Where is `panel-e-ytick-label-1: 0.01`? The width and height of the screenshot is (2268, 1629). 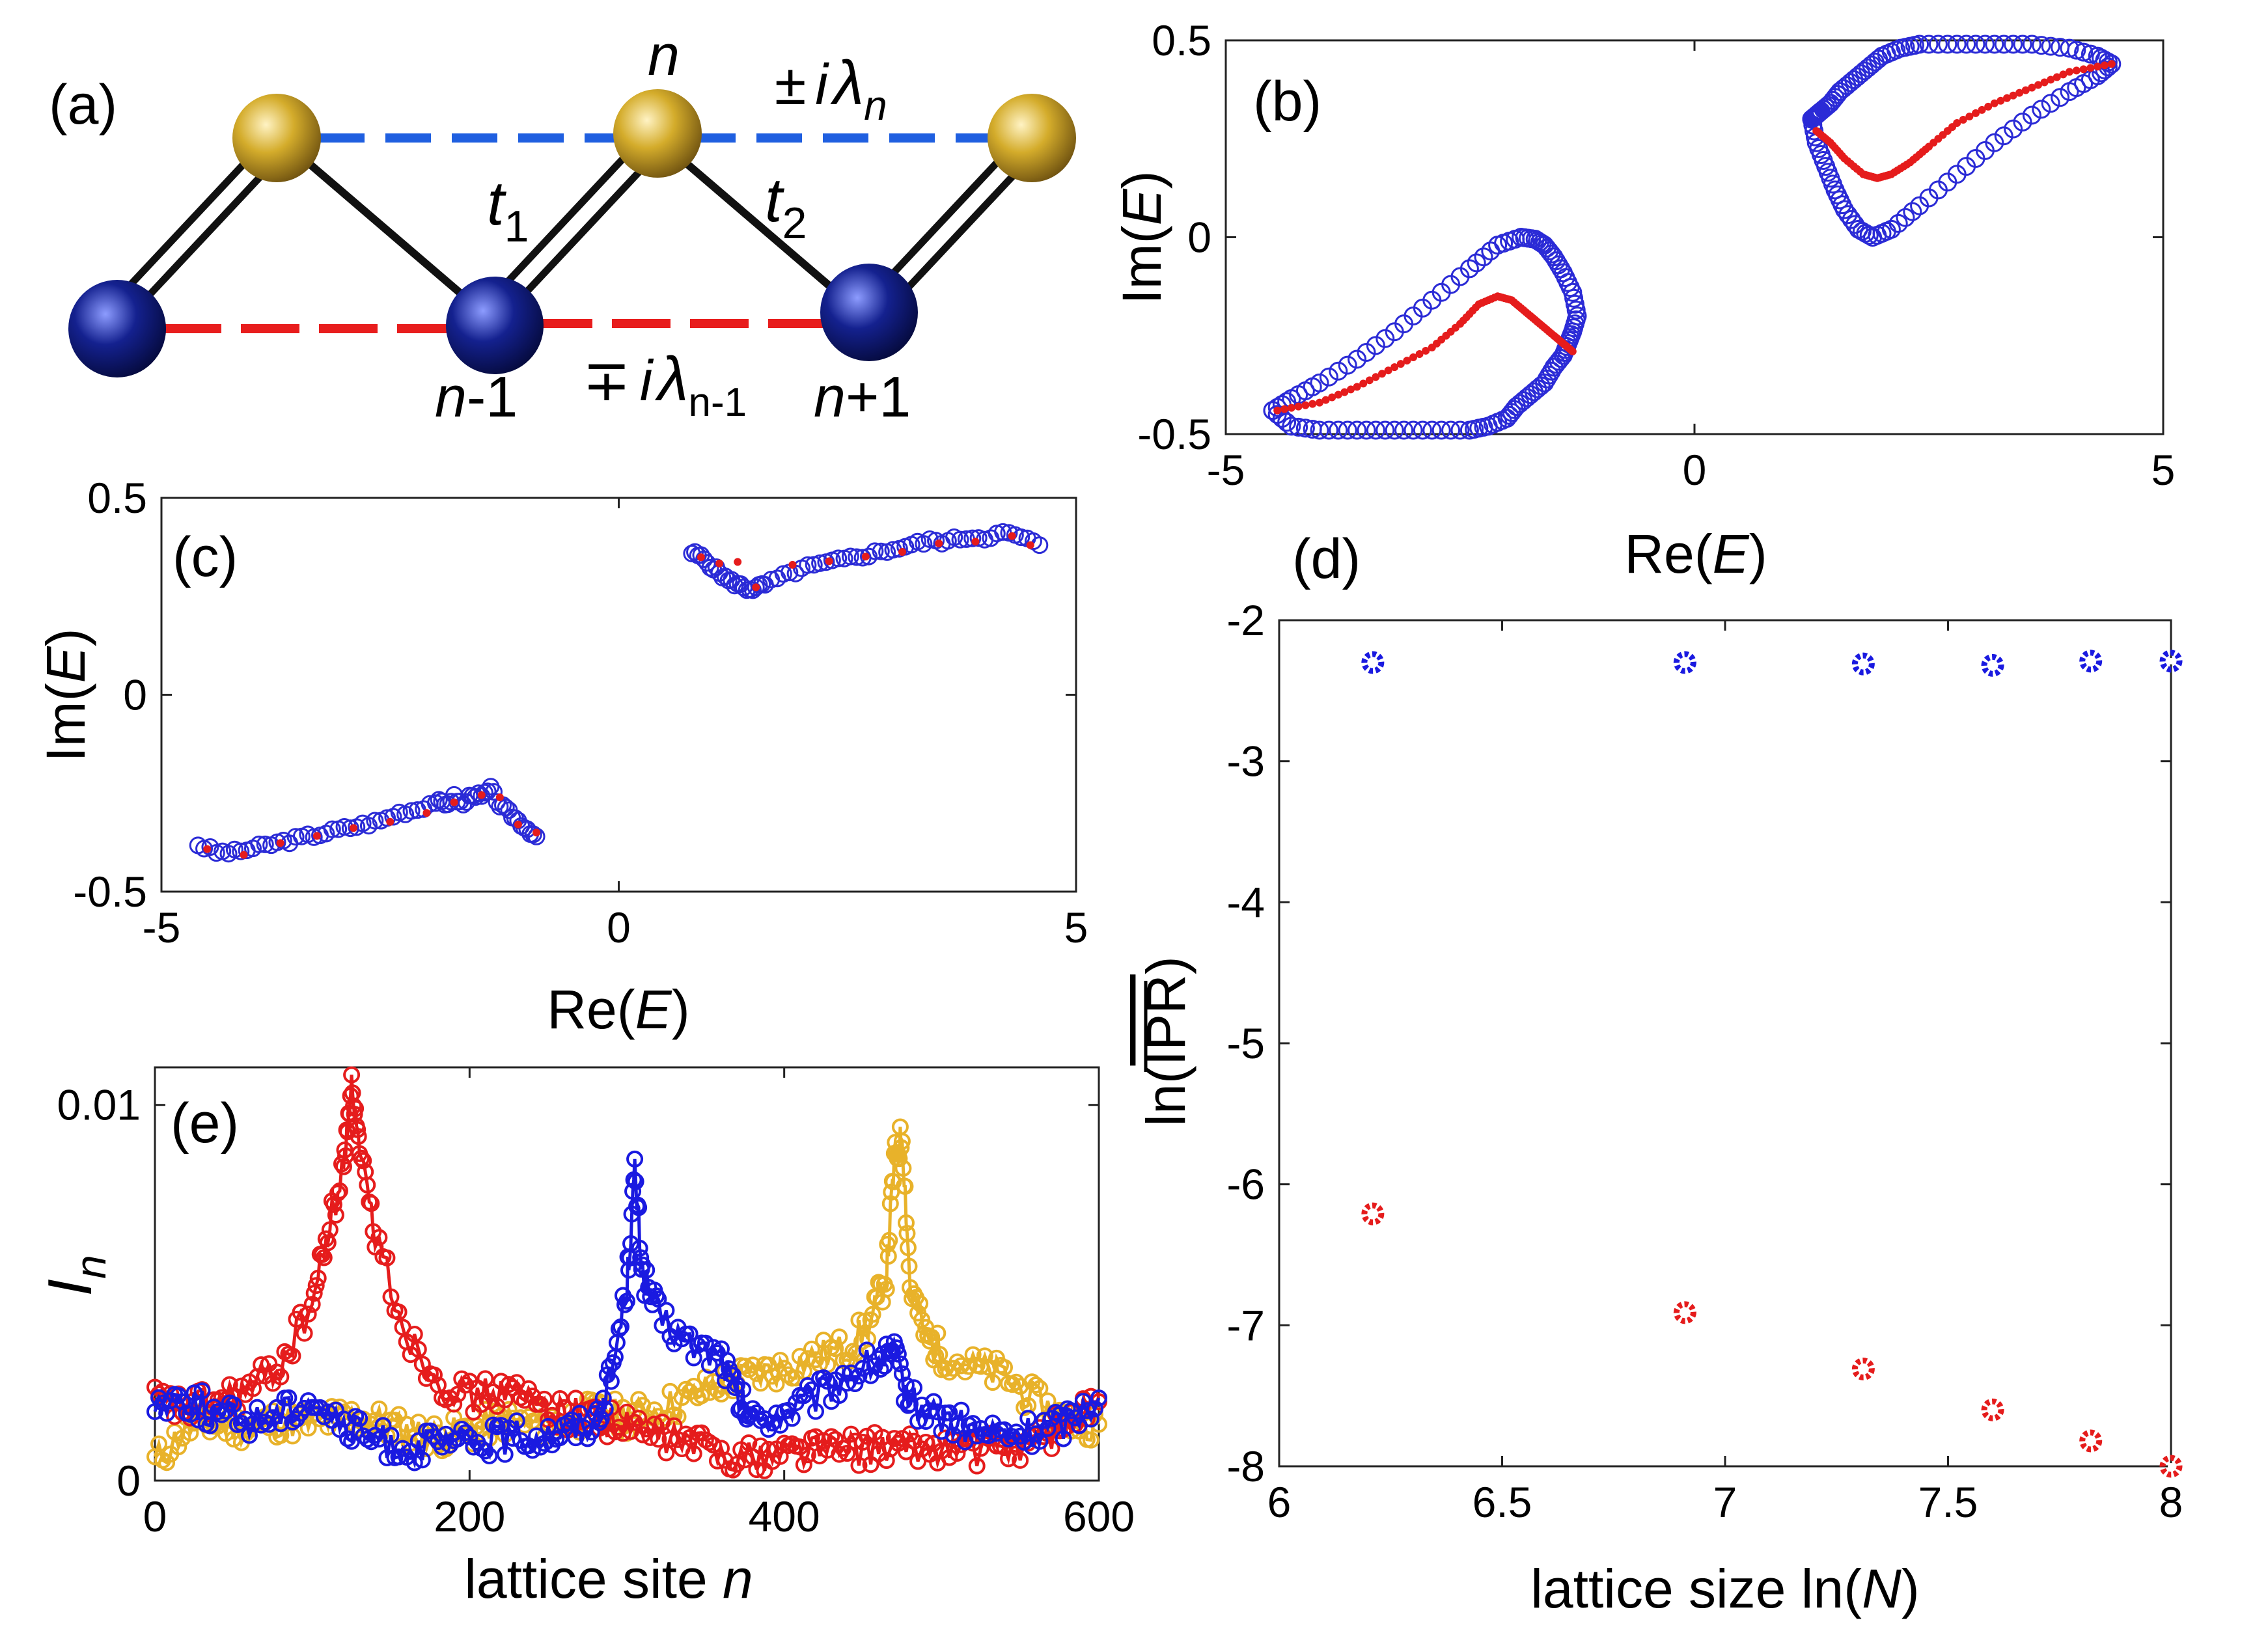
panel-e-ytick-label-1: 0.01 is located at coordinates (99, 1105).